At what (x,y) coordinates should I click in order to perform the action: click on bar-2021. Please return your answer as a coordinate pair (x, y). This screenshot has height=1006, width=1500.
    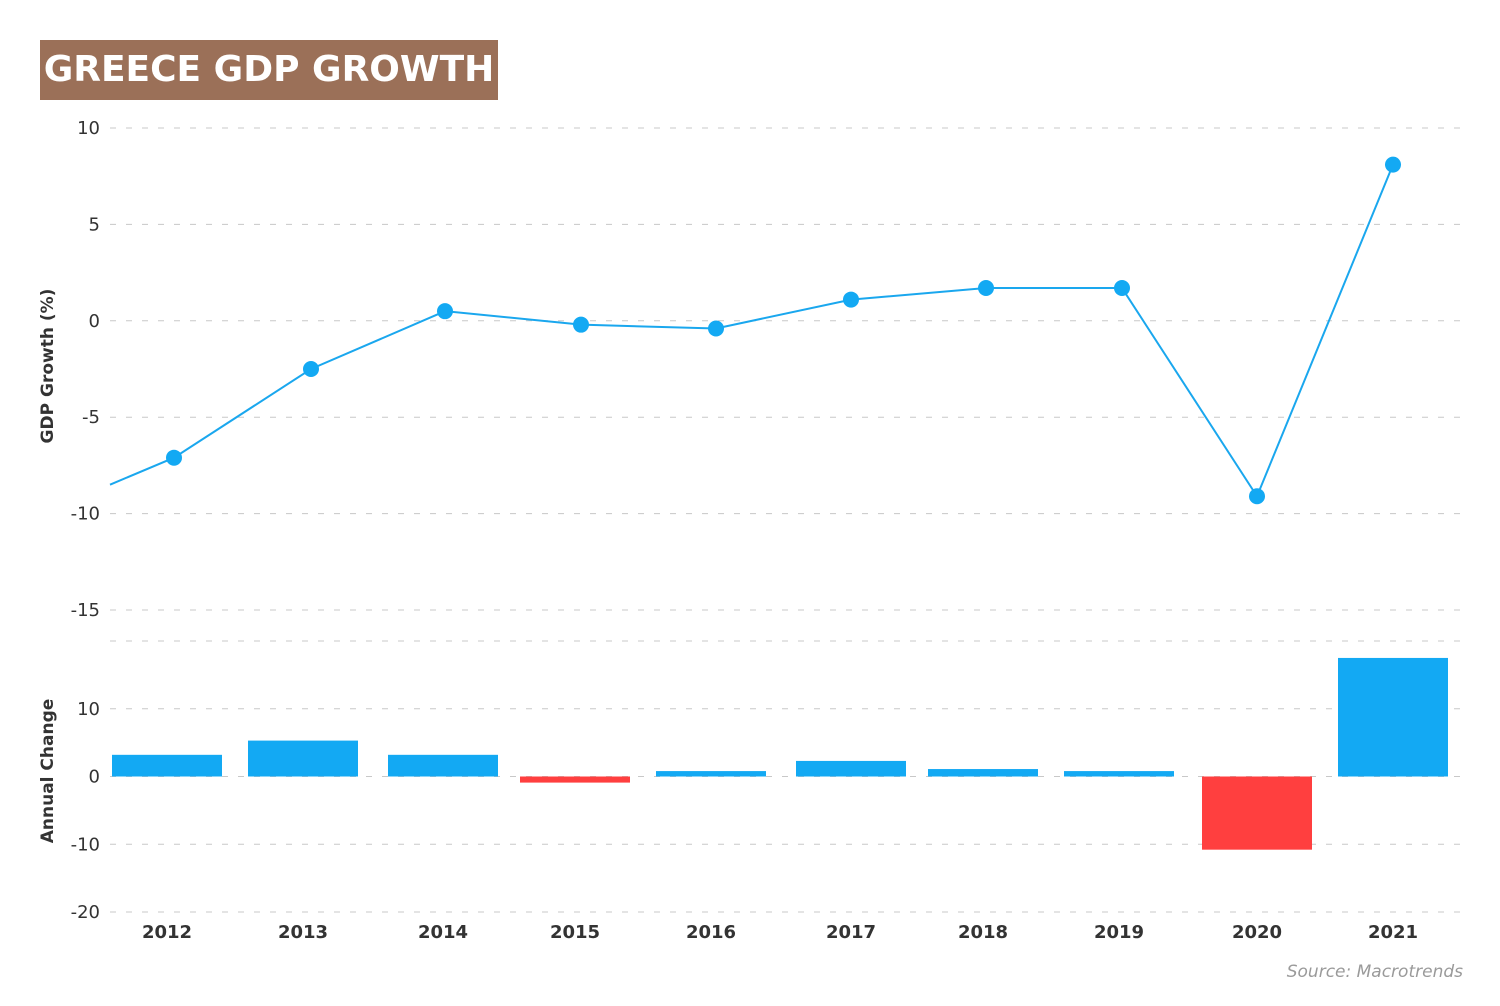
    Looking at the image, I should click on (1393, 717).